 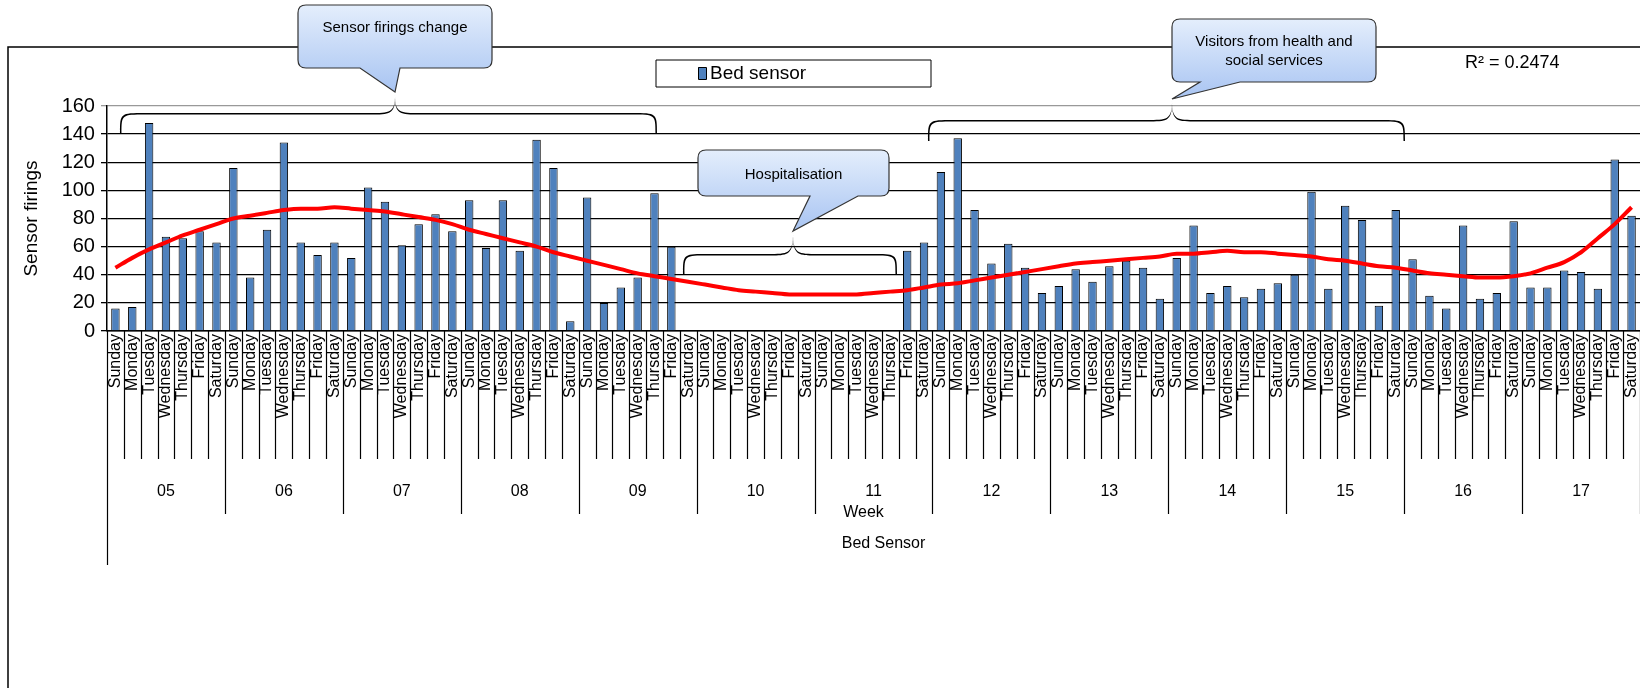 What do you see at coordinates (78, 188) in the screenshot?
I see `y-tick-label: 100` at bounding box center [78, 188].